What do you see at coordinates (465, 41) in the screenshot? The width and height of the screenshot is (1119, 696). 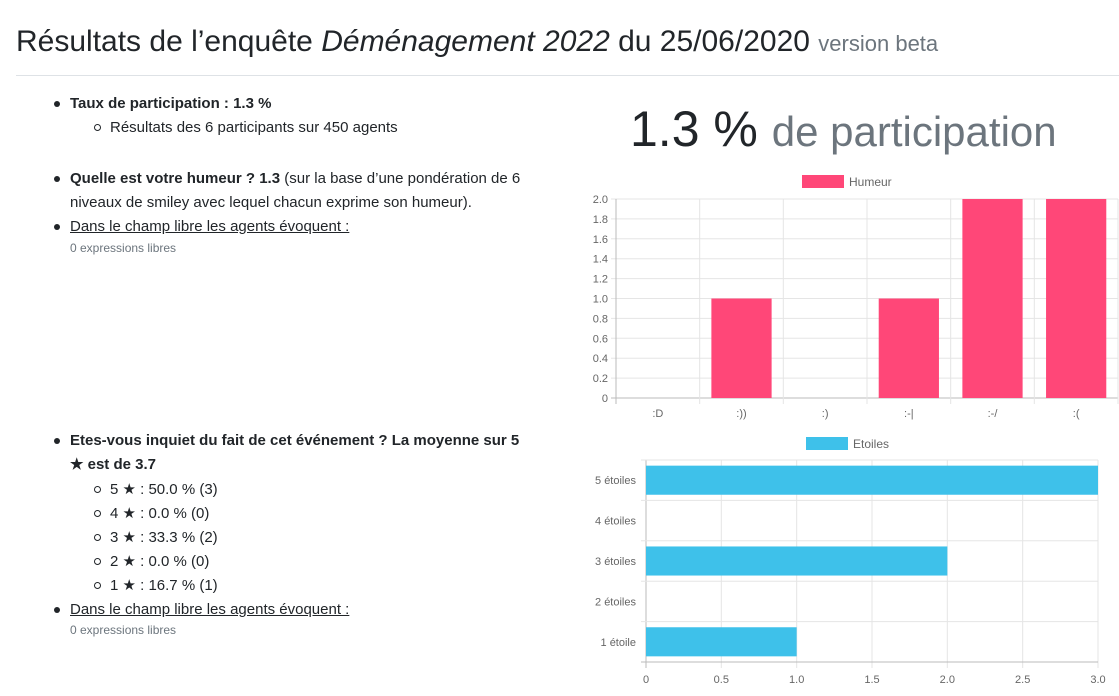 I see `survey-name: Déménagement 2022` at bounding box center [465, 41].